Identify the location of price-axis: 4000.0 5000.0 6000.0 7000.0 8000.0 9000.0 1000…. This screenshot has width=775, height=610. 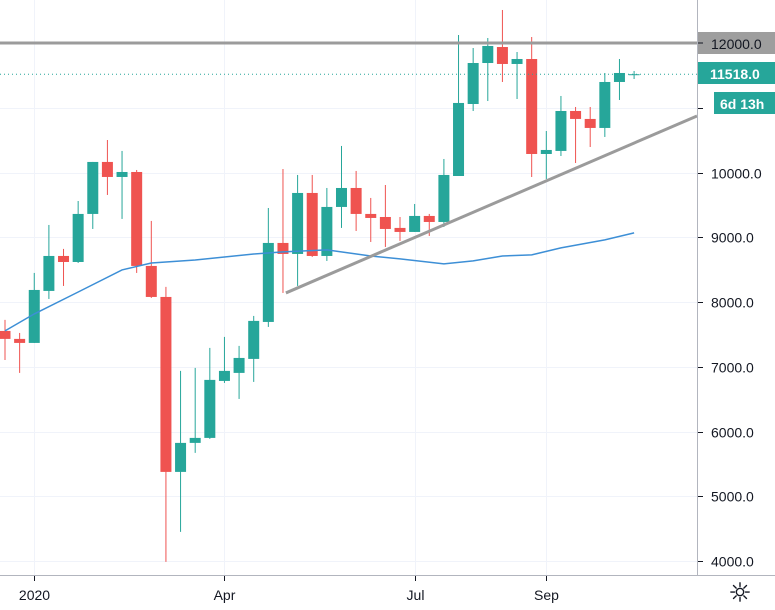
(730, 306).